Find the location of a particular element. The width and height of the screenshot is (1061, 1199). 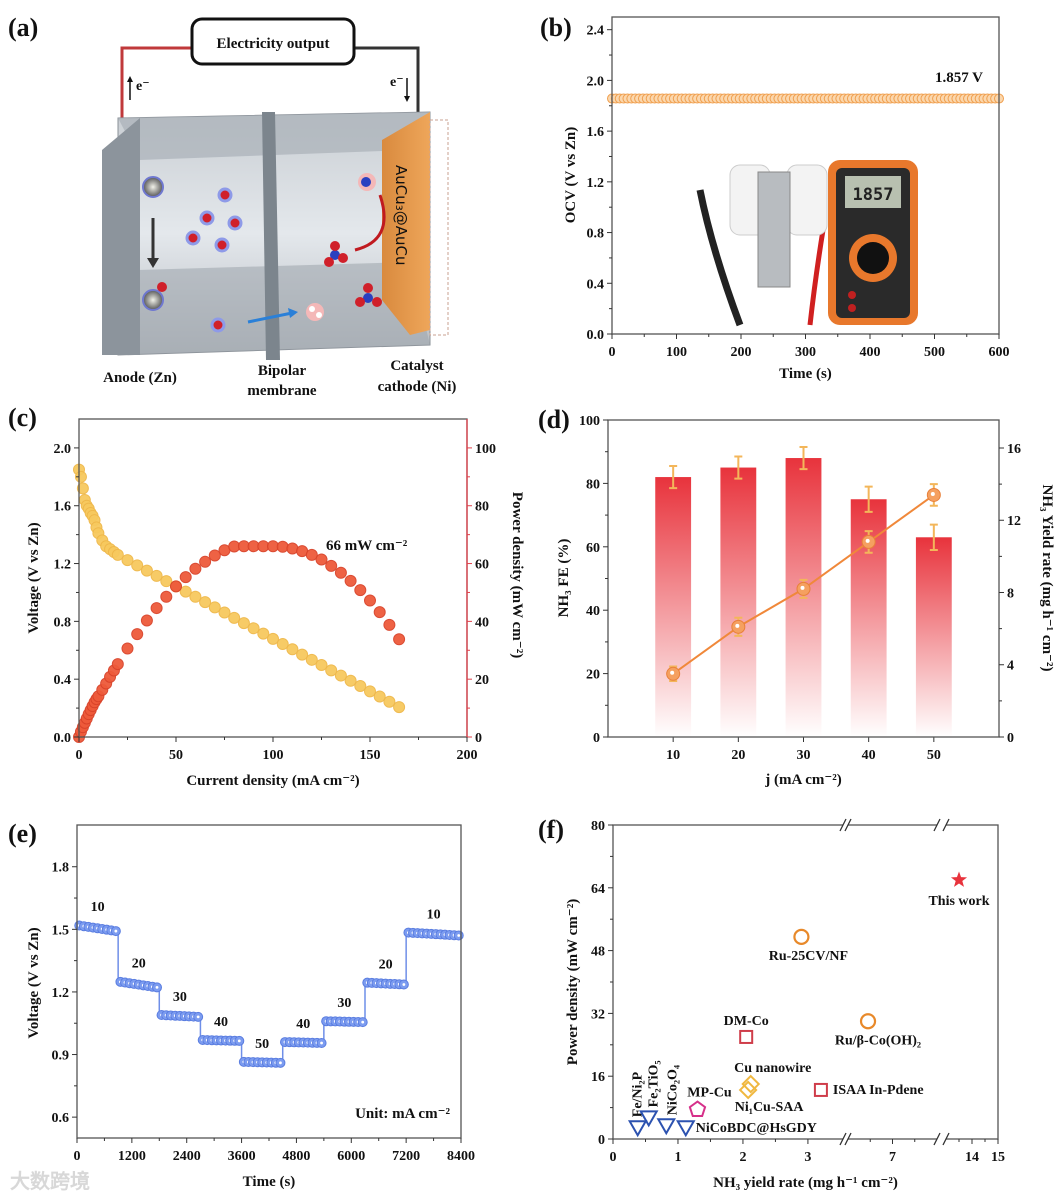

y-tick-label: 32 is located at coordinates (598, 1014).